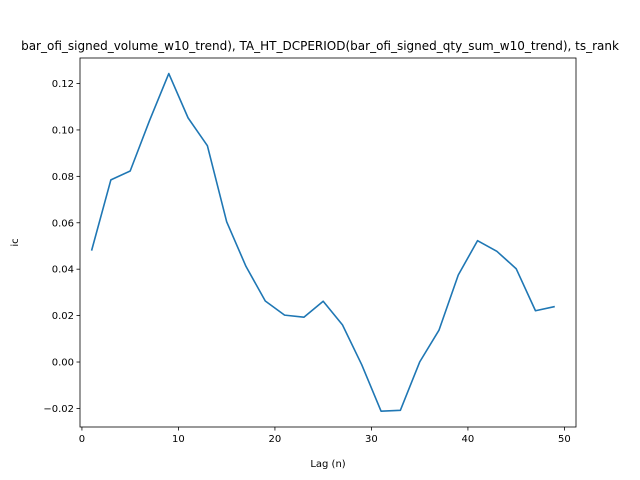 This screenshot has height=480, width=640. Describe the element at coordinates (178, 439) in the screenshot. I see `x-tick-label: 10` at that location.